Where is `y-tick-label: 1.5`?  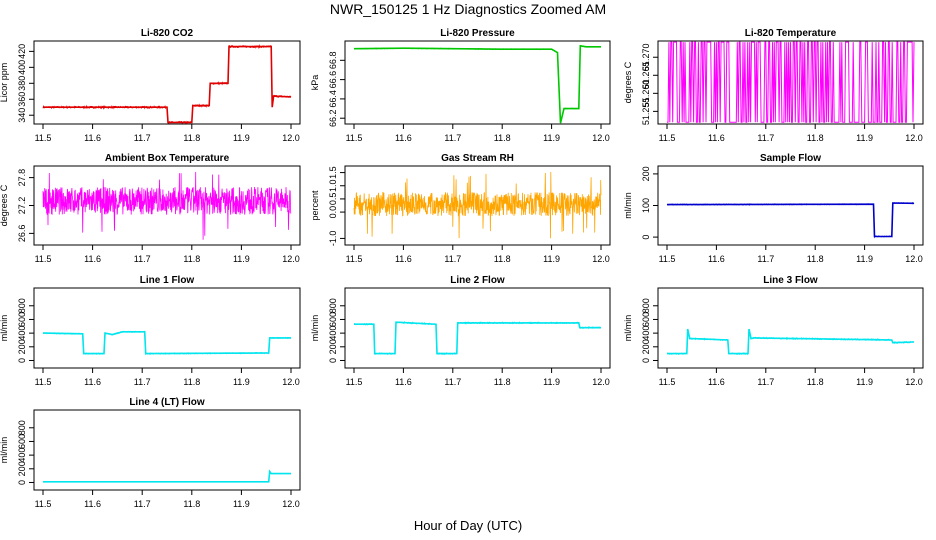 y-tick-label: 1.5 is located at coordinates (333, 172).